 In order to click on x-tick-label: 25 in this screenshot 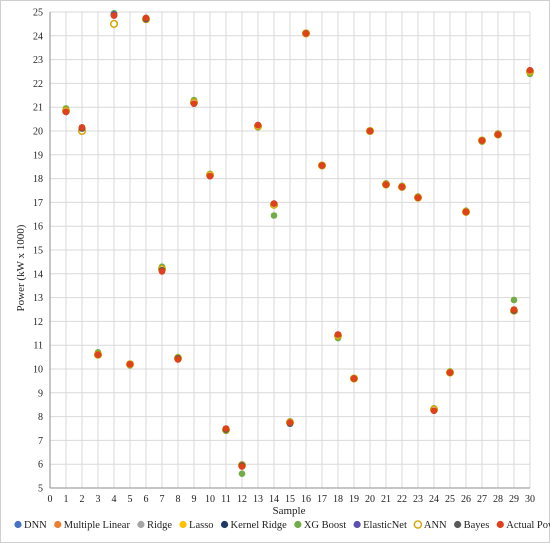, I will do `click(450, 499)`.